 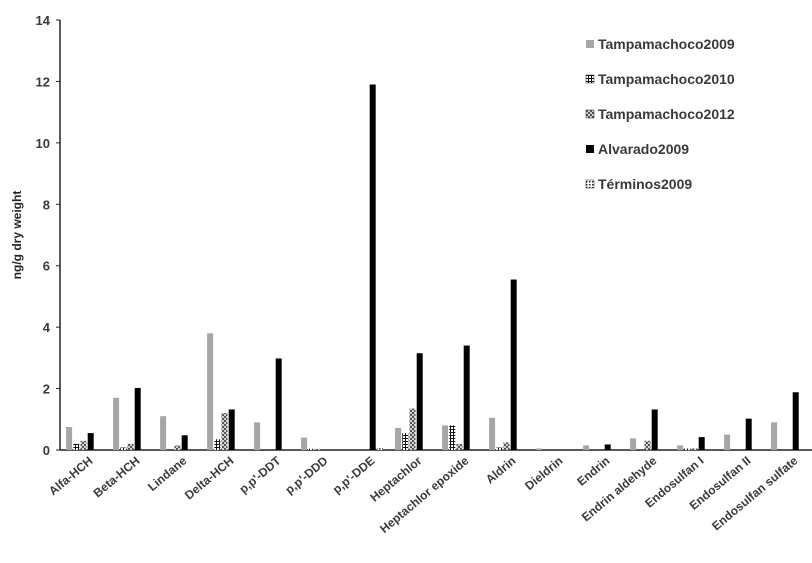 What do you see at coordinates (633, 444) in the screenshot?
I see `bar-tampamachoco2009-endrin-aldehyde` at bounding box center [633, 444].